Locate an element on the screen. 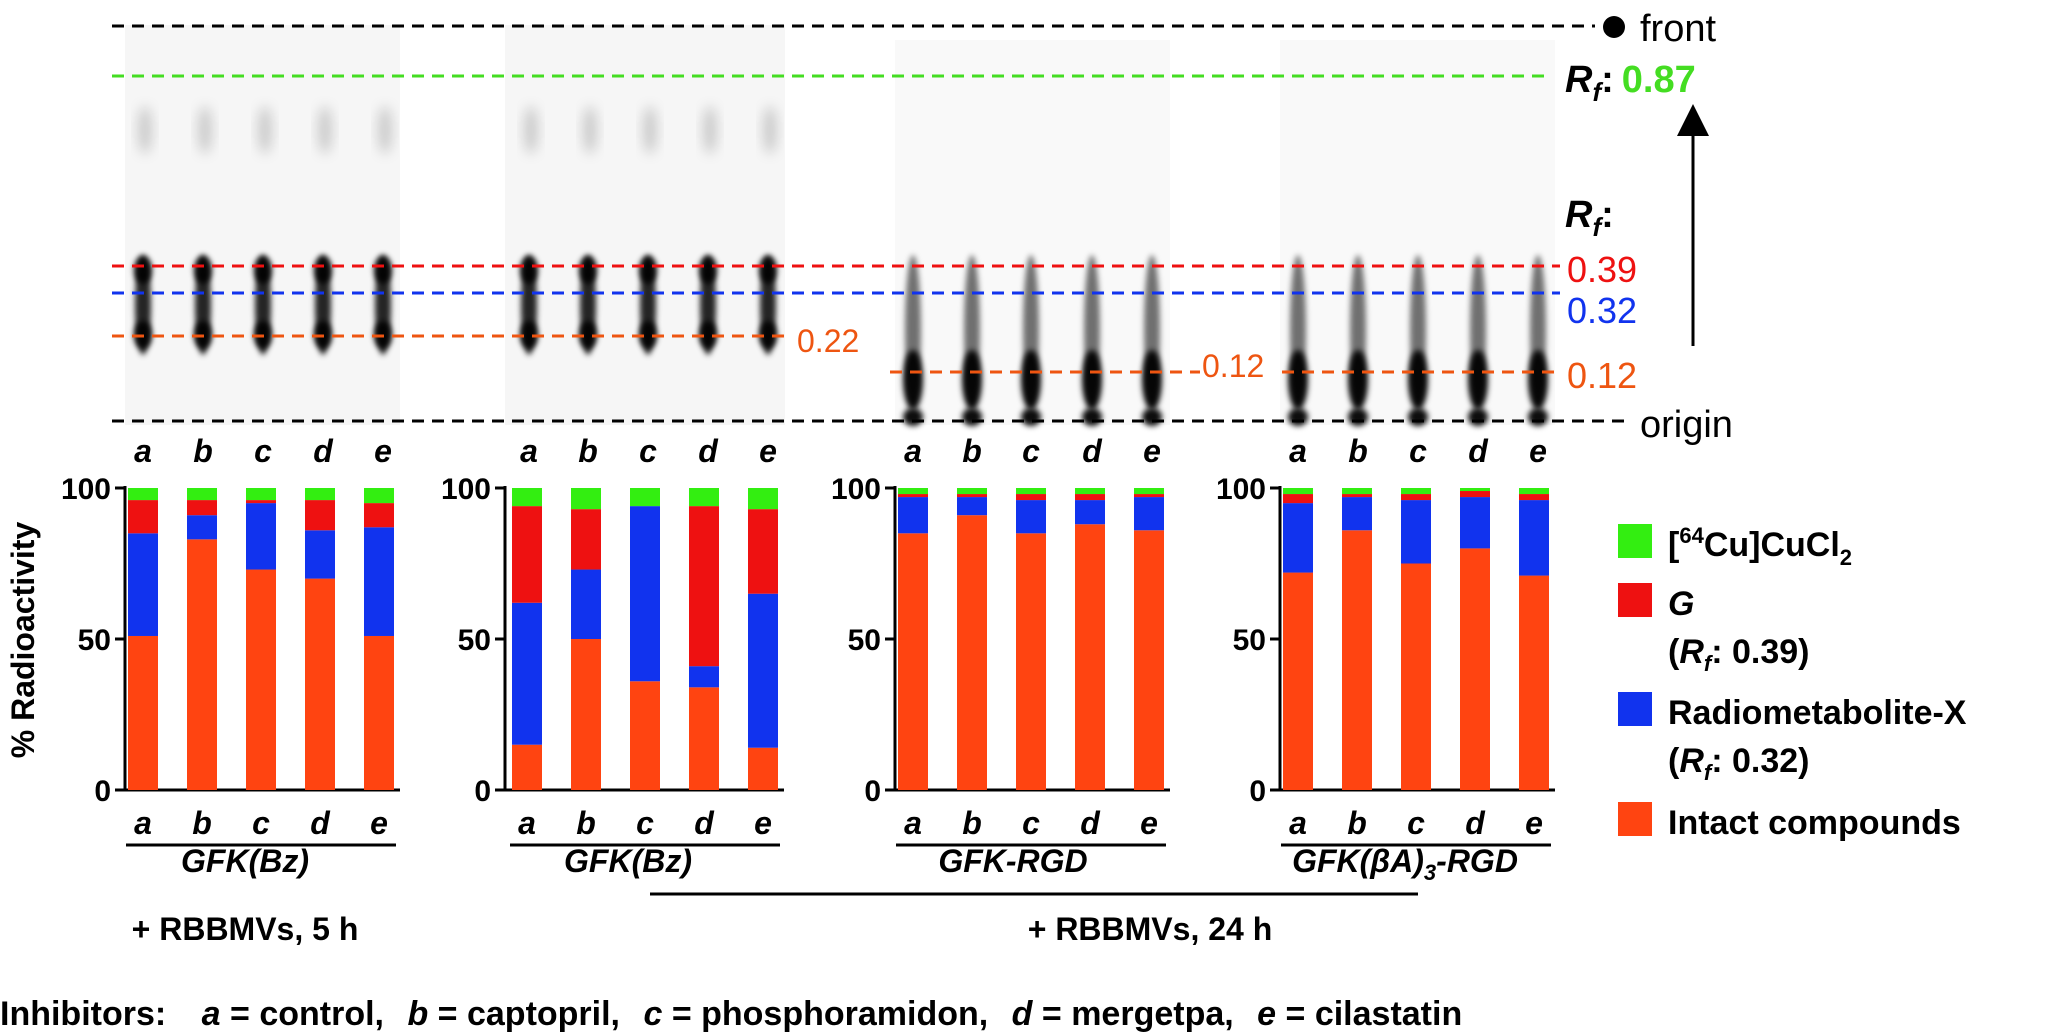 The image size is (2048, 1036). tlc-lane-letter-3-c: c is located at coordinates (1031, 451).